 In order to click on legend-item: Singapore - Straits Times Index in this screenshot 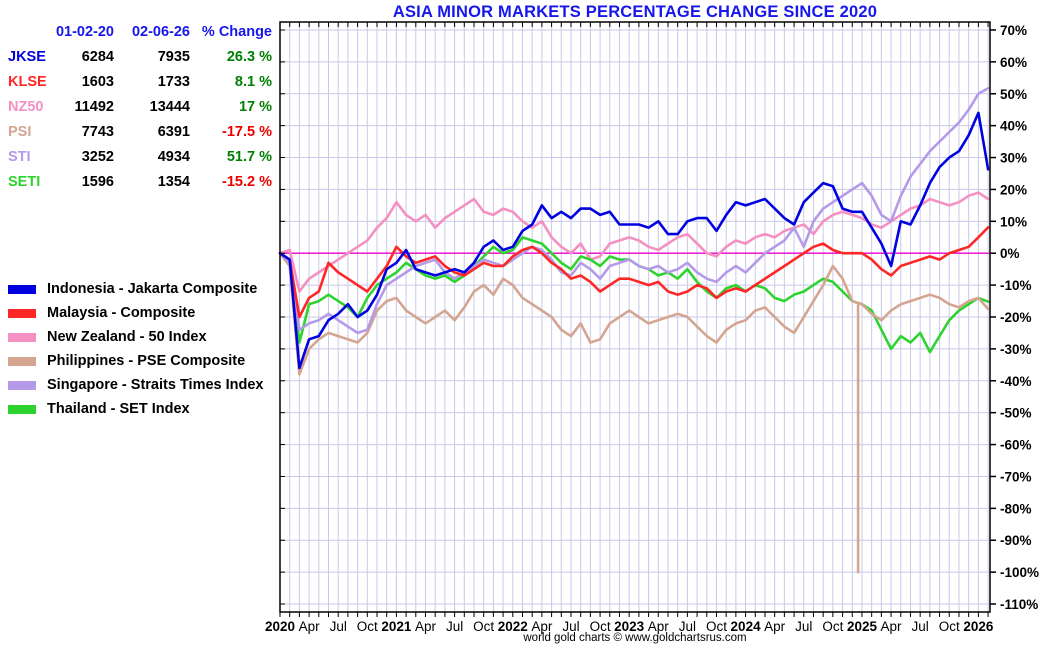, I will do `click(136, 385)`.